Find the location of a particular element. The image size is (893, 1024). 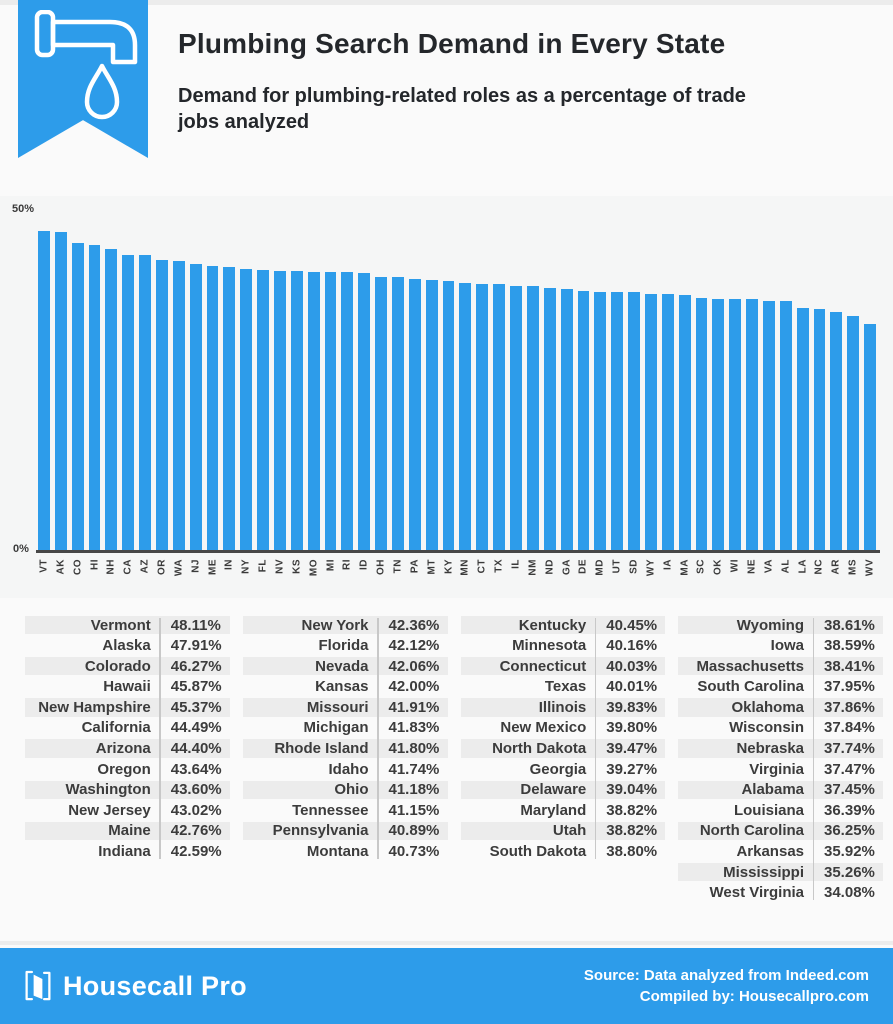

bar-AL: AL is located at coordinates (785, 395).